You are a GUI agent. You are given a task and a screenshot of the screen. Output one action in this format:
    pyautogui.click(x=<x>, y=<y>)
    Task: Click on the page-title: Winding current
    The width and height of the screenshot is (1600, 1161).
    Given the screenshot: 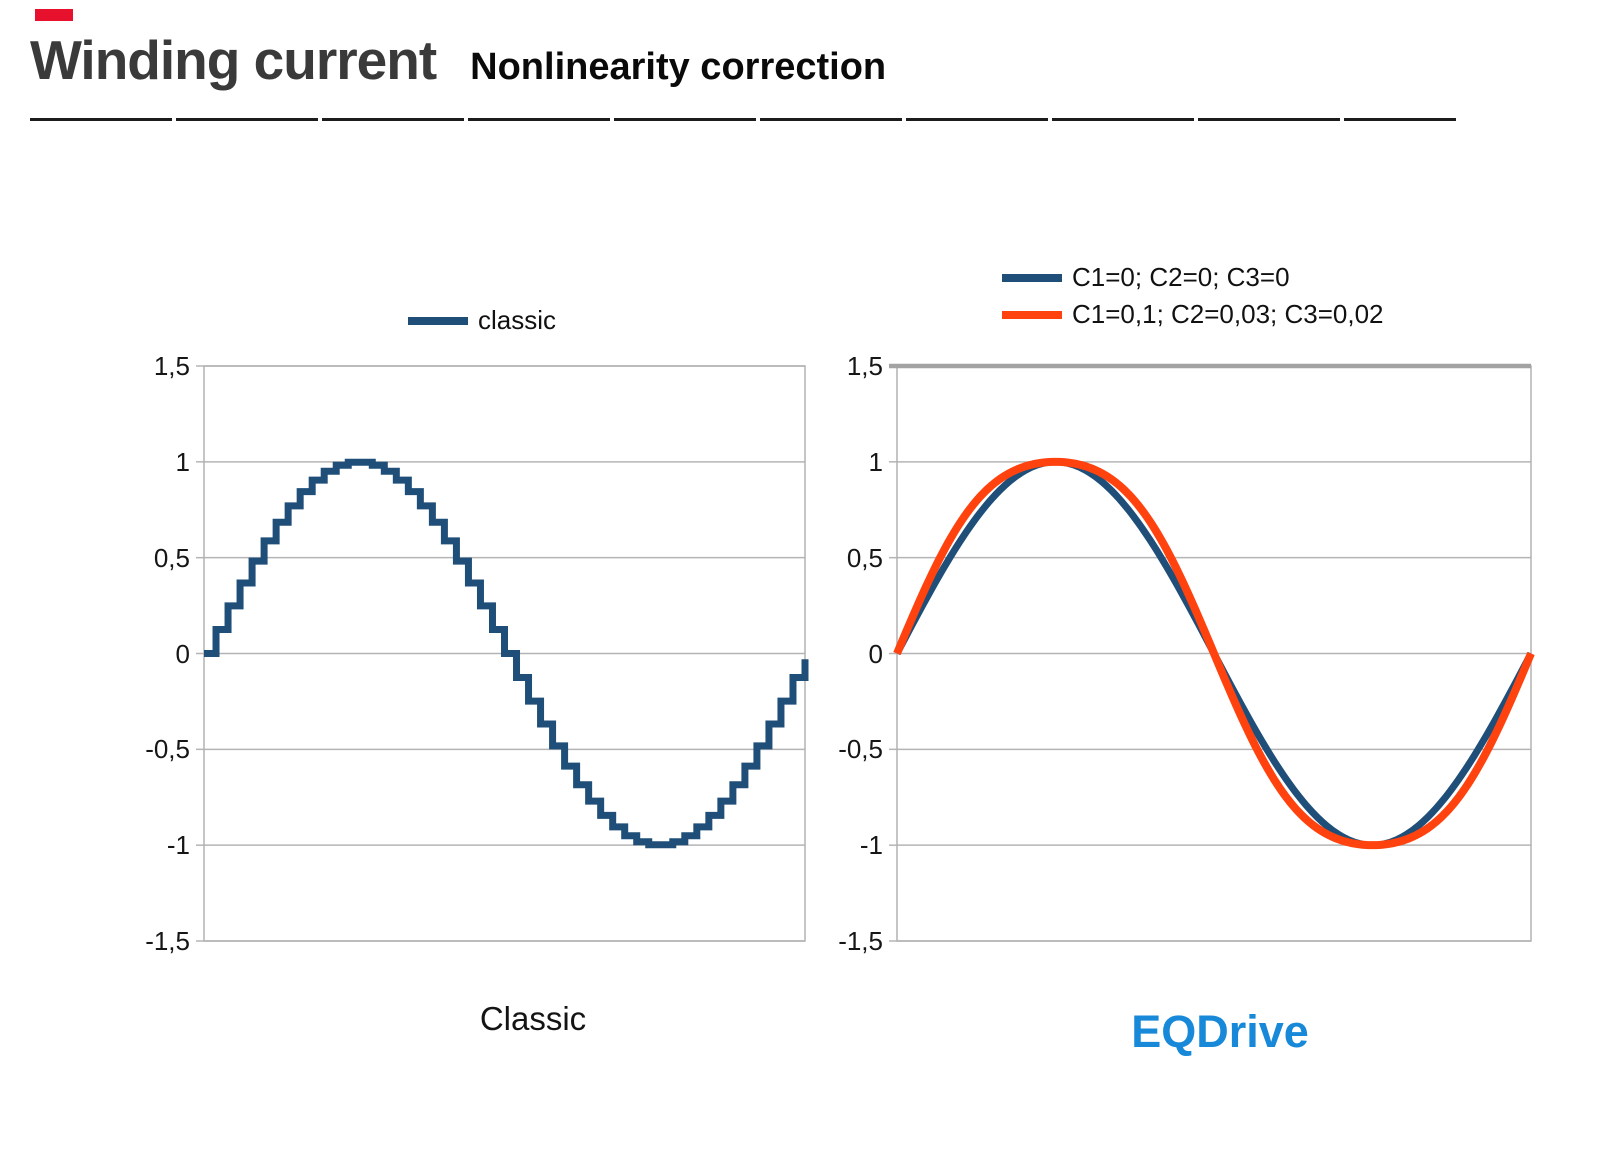 What is the action you would take?
    pyautogui.click(x=233, y=60)
    